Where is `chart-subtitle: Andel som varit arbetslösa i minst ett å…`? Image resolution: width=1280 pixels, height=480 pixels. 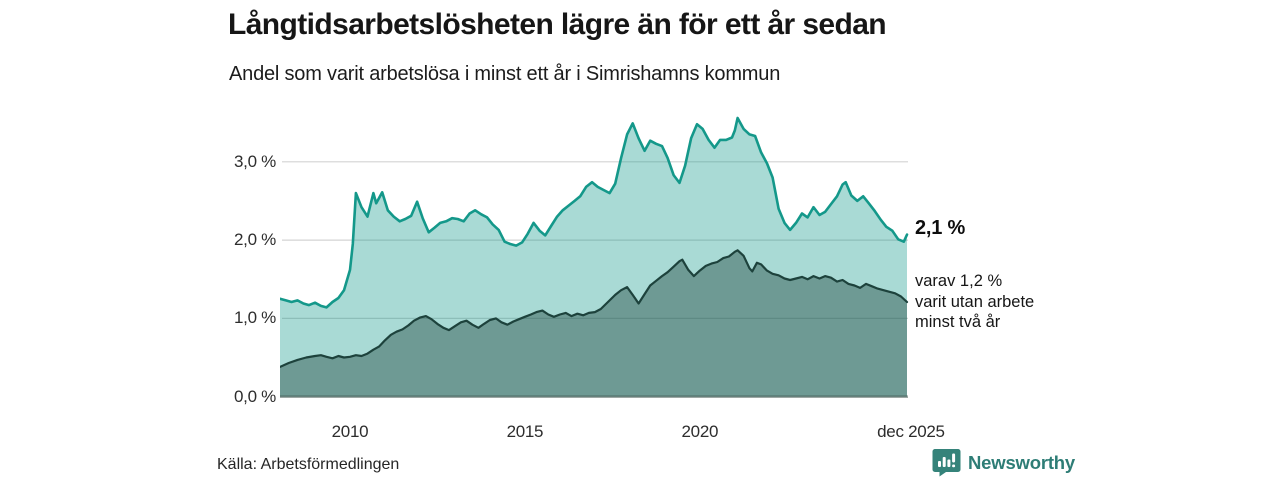
chart-subtitle: Andel som varit arbetslösa i minst ett å… is located at coordinates (505, 74).